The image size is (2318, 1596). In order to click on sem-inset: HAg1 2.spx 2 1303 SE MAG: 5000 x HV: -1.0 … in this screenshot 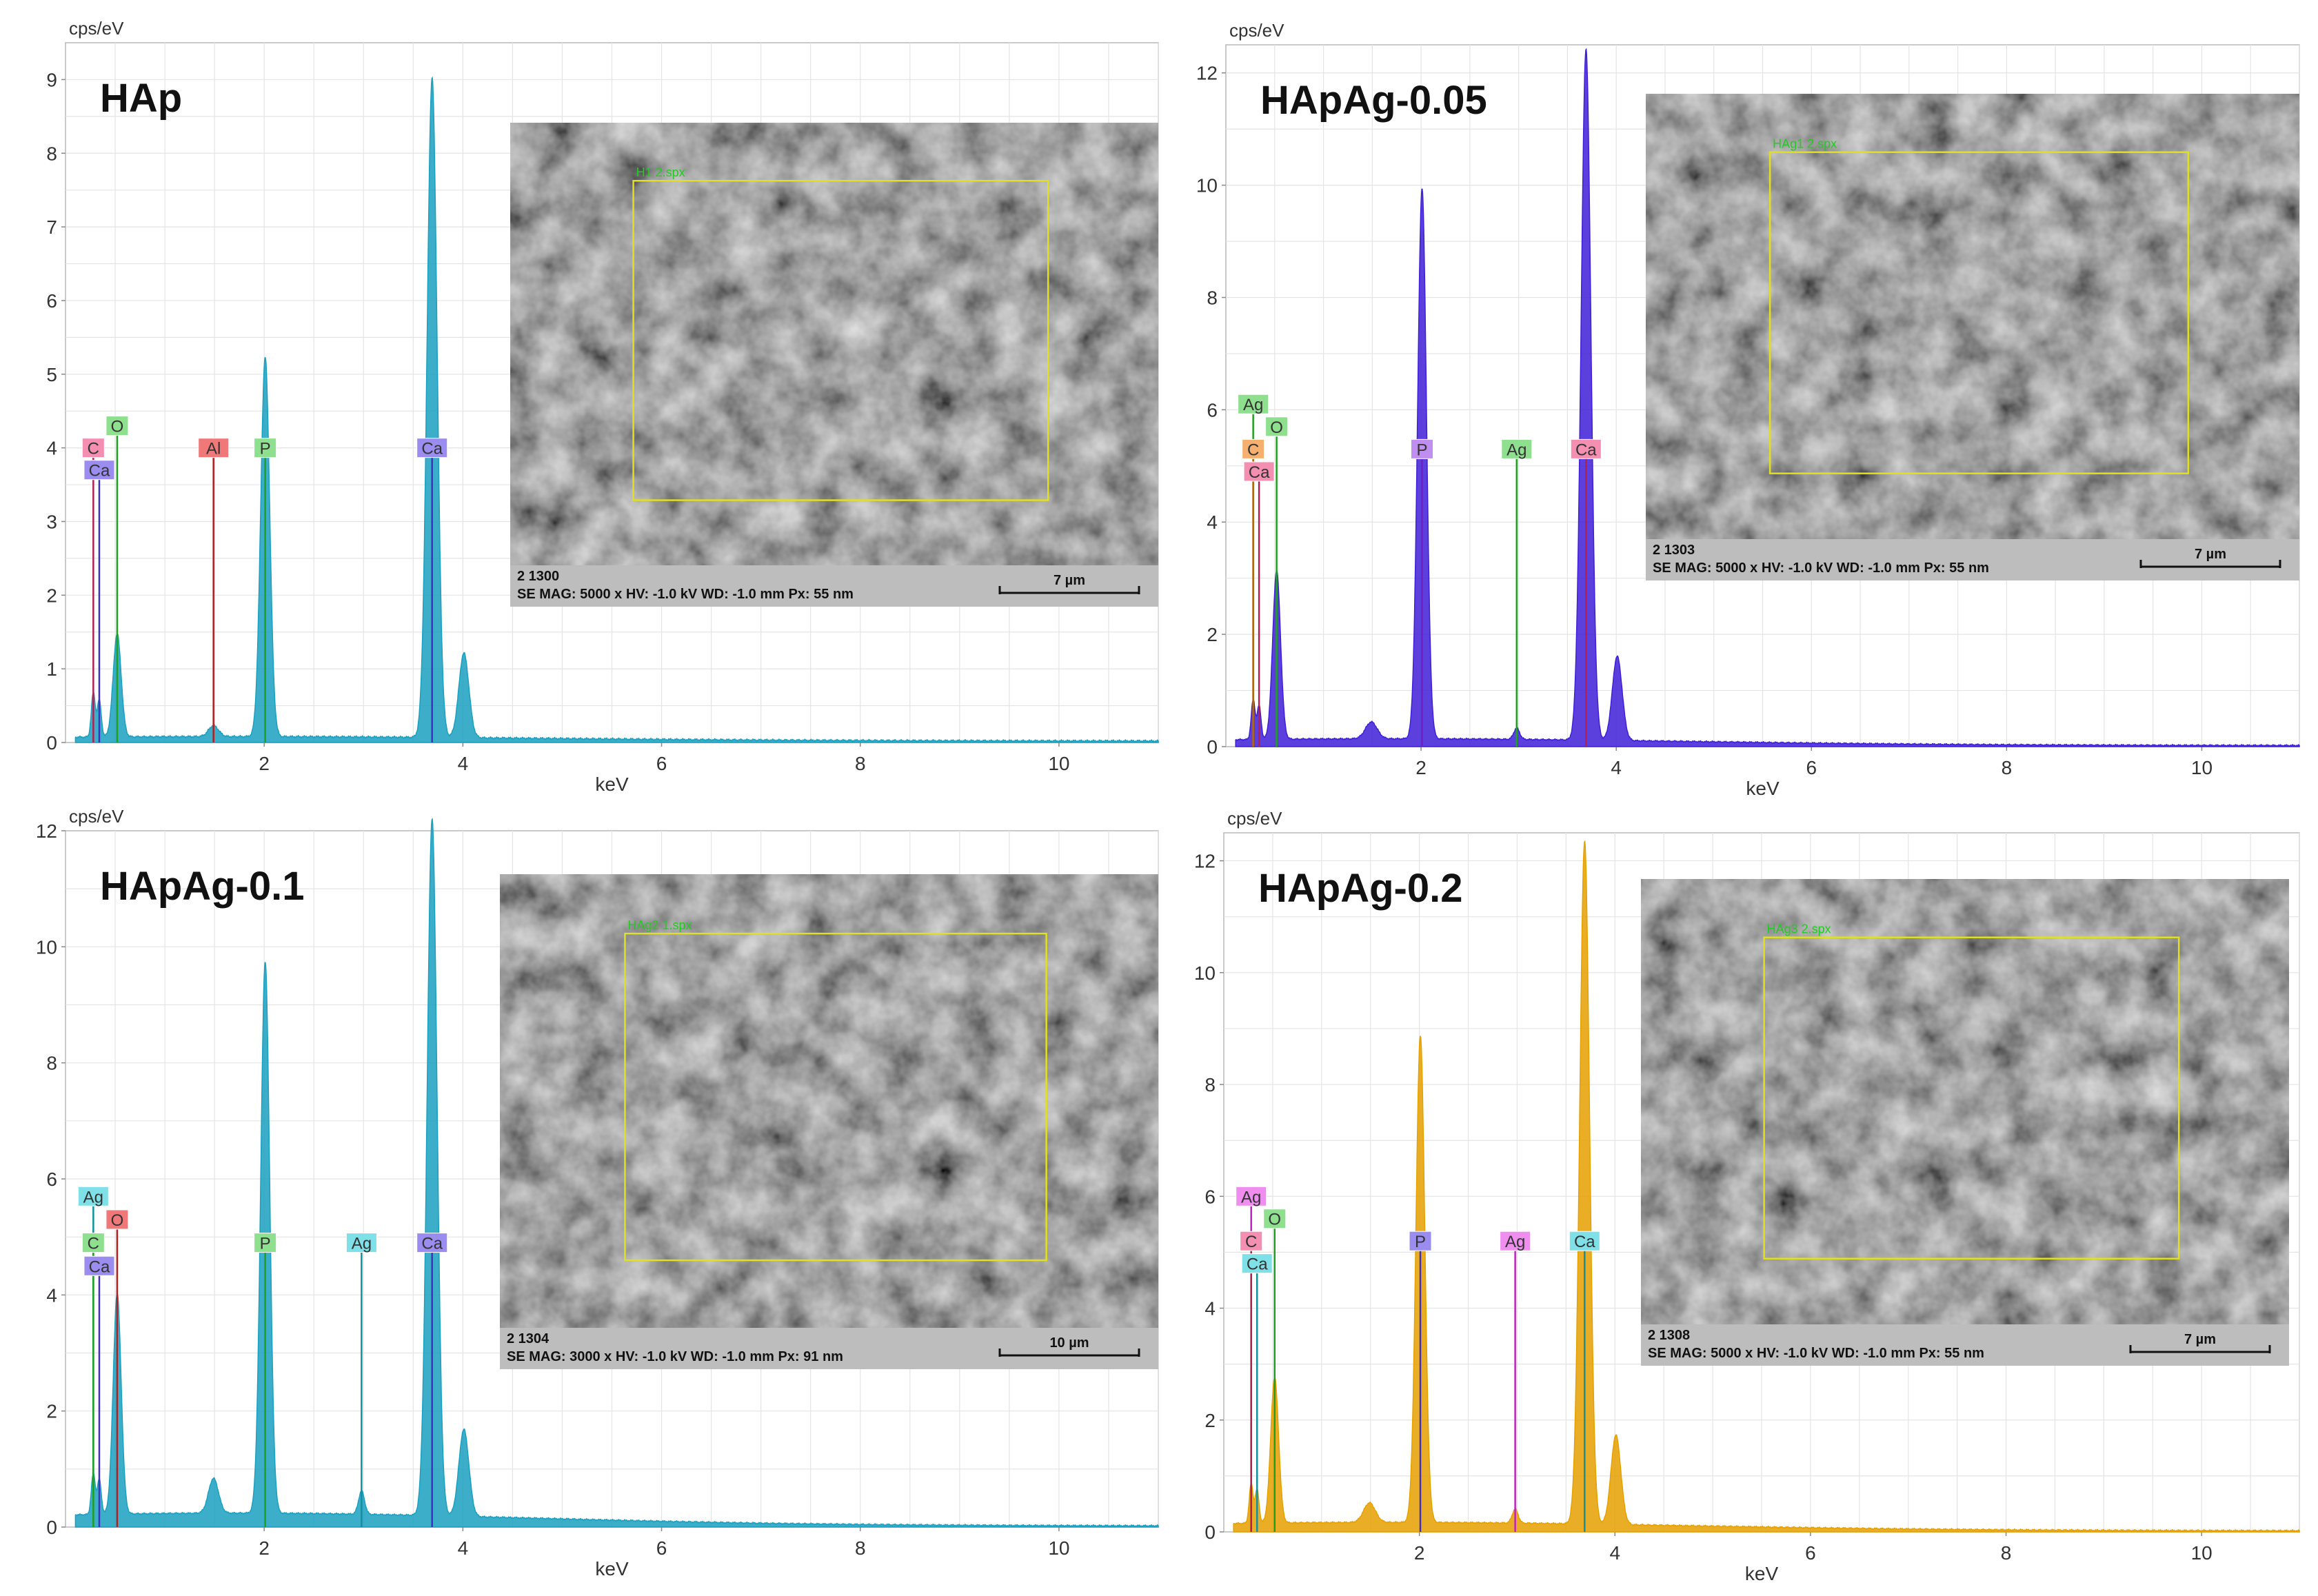, I will do `click(1972, 337)`.